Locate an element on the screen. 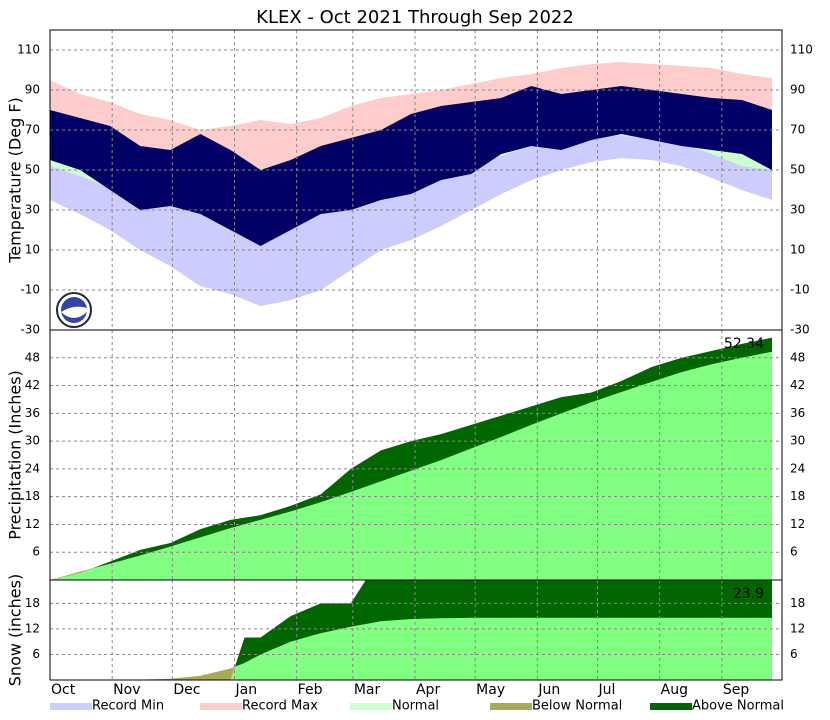 Image resolution: width=830 pixels, height=720 pixels. y-axis-label: Precipitation (Inches) is located at coordinates (15, 455).